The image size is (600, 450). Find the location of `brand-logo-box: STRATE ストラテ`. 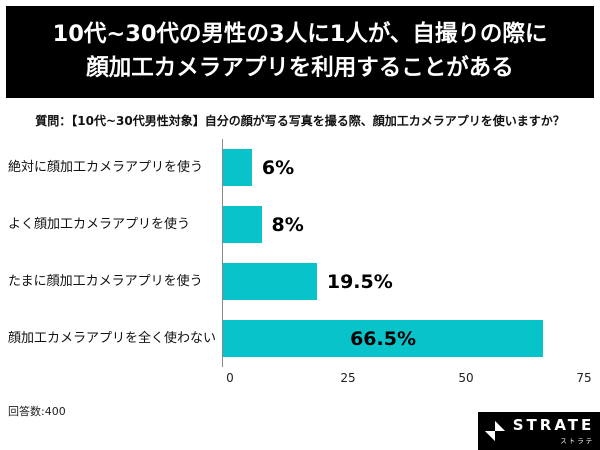

brand-logo-box: STRATE ストラテ is located at coordinates (539, 431).